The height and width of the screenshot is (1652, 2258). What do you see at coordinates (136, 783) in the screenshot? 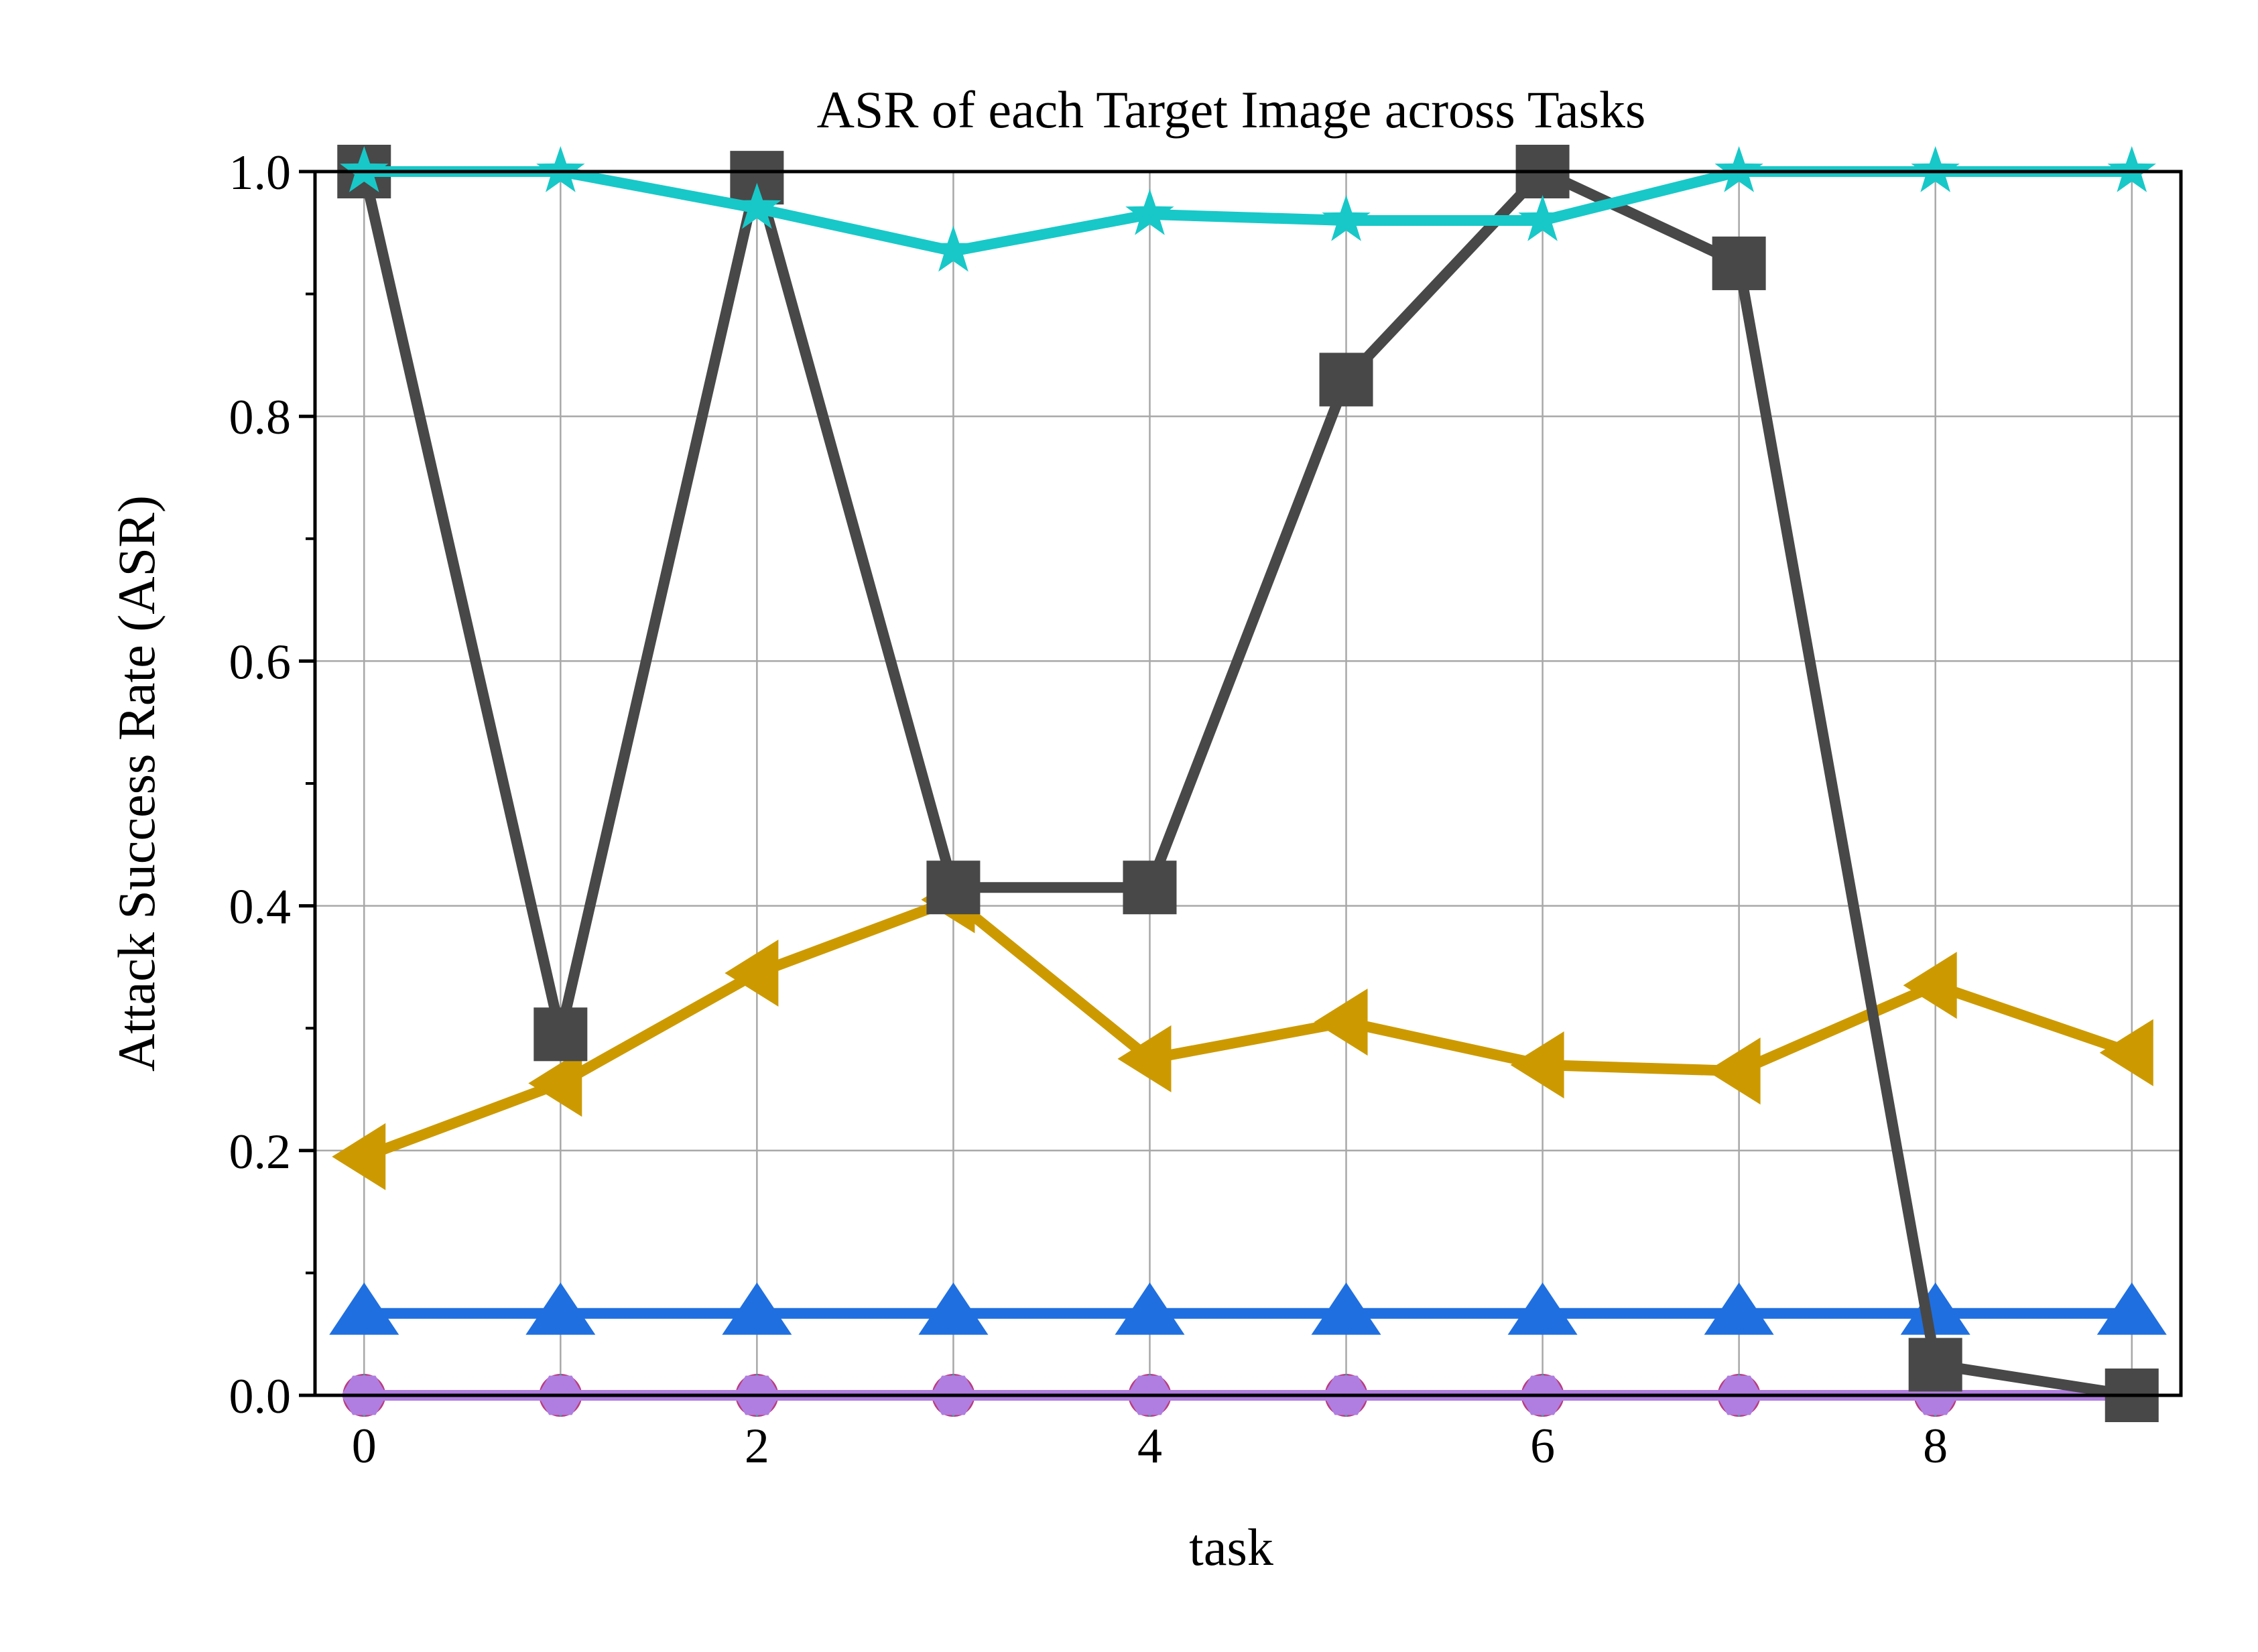
I see `y-axis-label: Attack Success Rate (ASR)` at bounding box center [136, 783].